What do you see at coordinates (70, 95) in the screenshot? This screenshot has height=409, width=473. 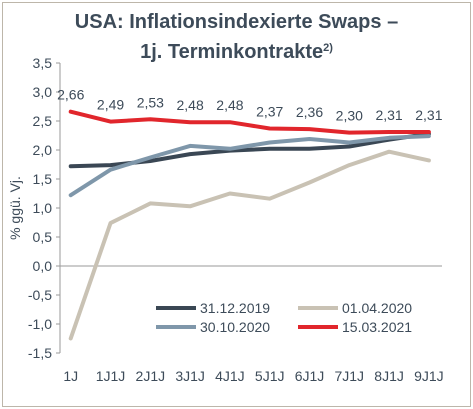 I see `data-label: 2,66` at bounding box center [70, 95].